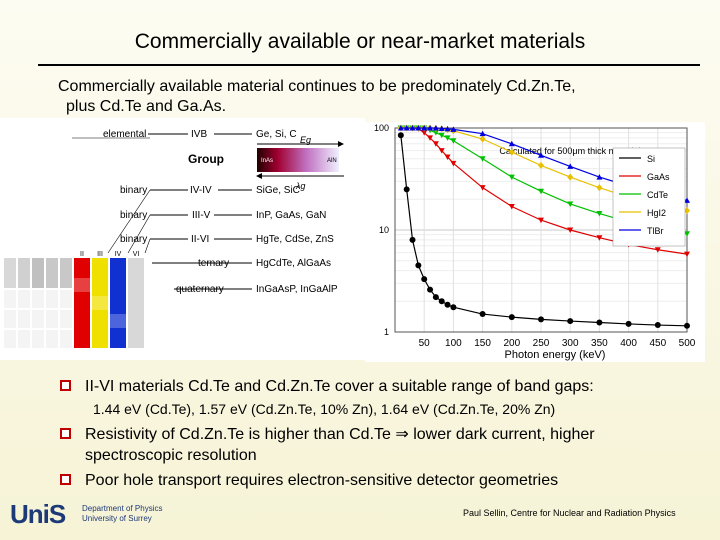 Image resolution: width=720 pixels, height=540 pixels. I want to click on chart-legend: Si GaAs CdTe HgI2 TlBr, so click(649, 197).